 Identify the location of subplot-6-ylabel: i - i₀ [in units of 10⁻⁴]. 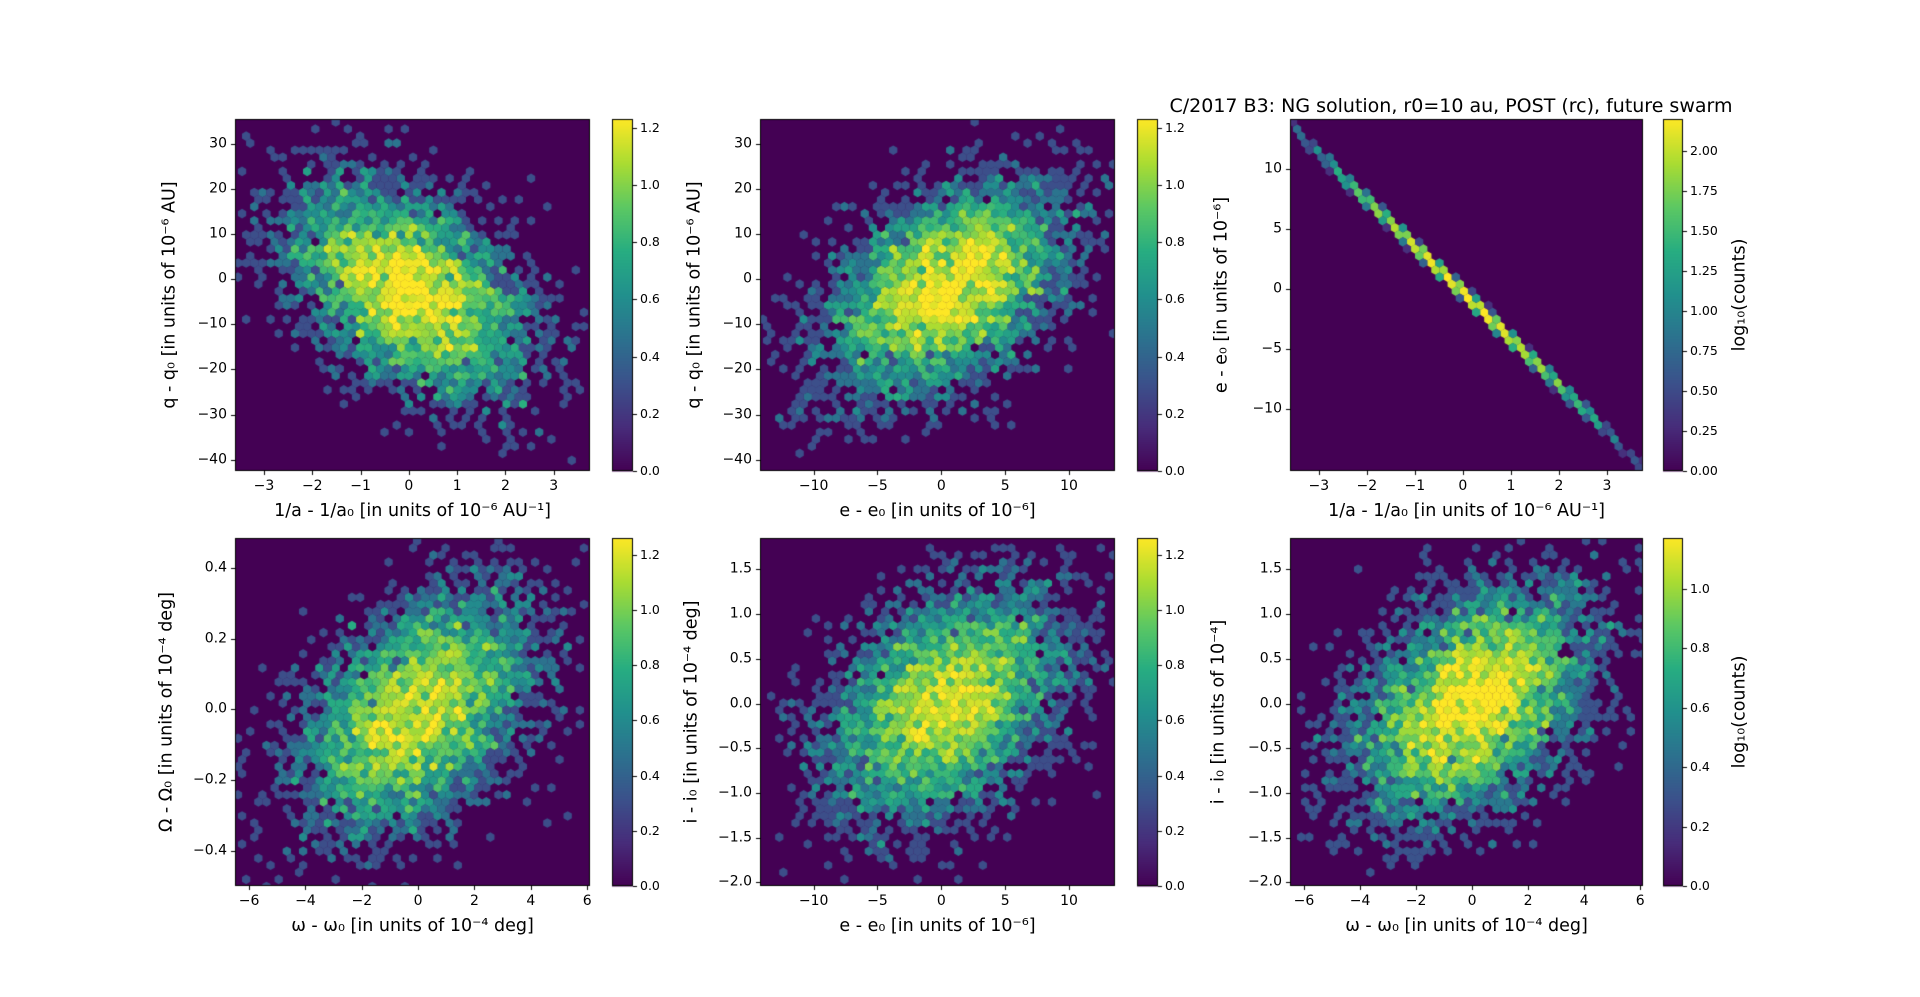
(1218, 712).